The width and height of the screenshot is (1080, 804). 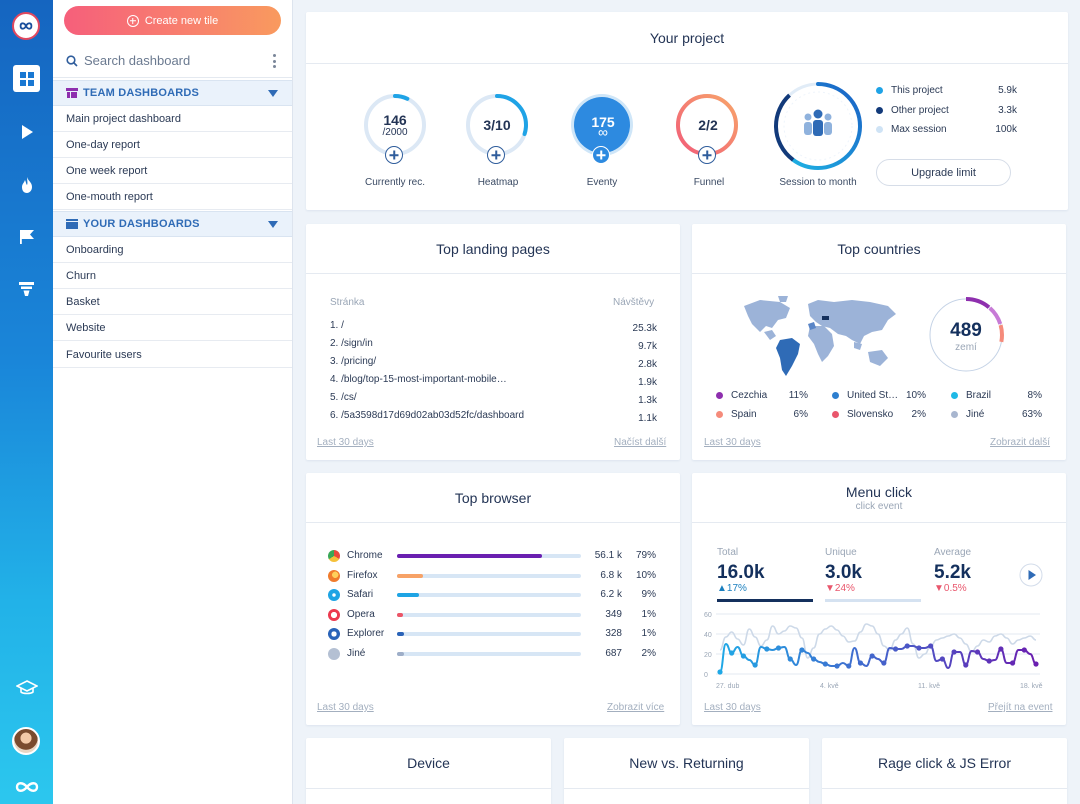 I want to click on funnel-icon, so click(x=26, y=288).